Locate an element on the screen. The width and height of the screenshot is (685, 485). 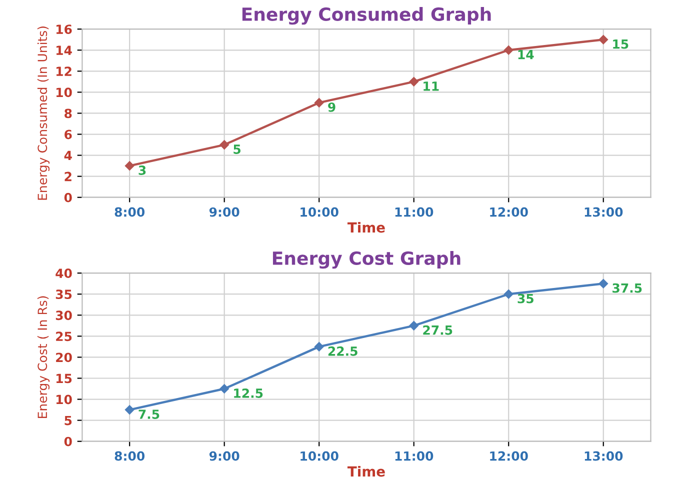
data-label: 7.5 is located at coordinates (149, 414).